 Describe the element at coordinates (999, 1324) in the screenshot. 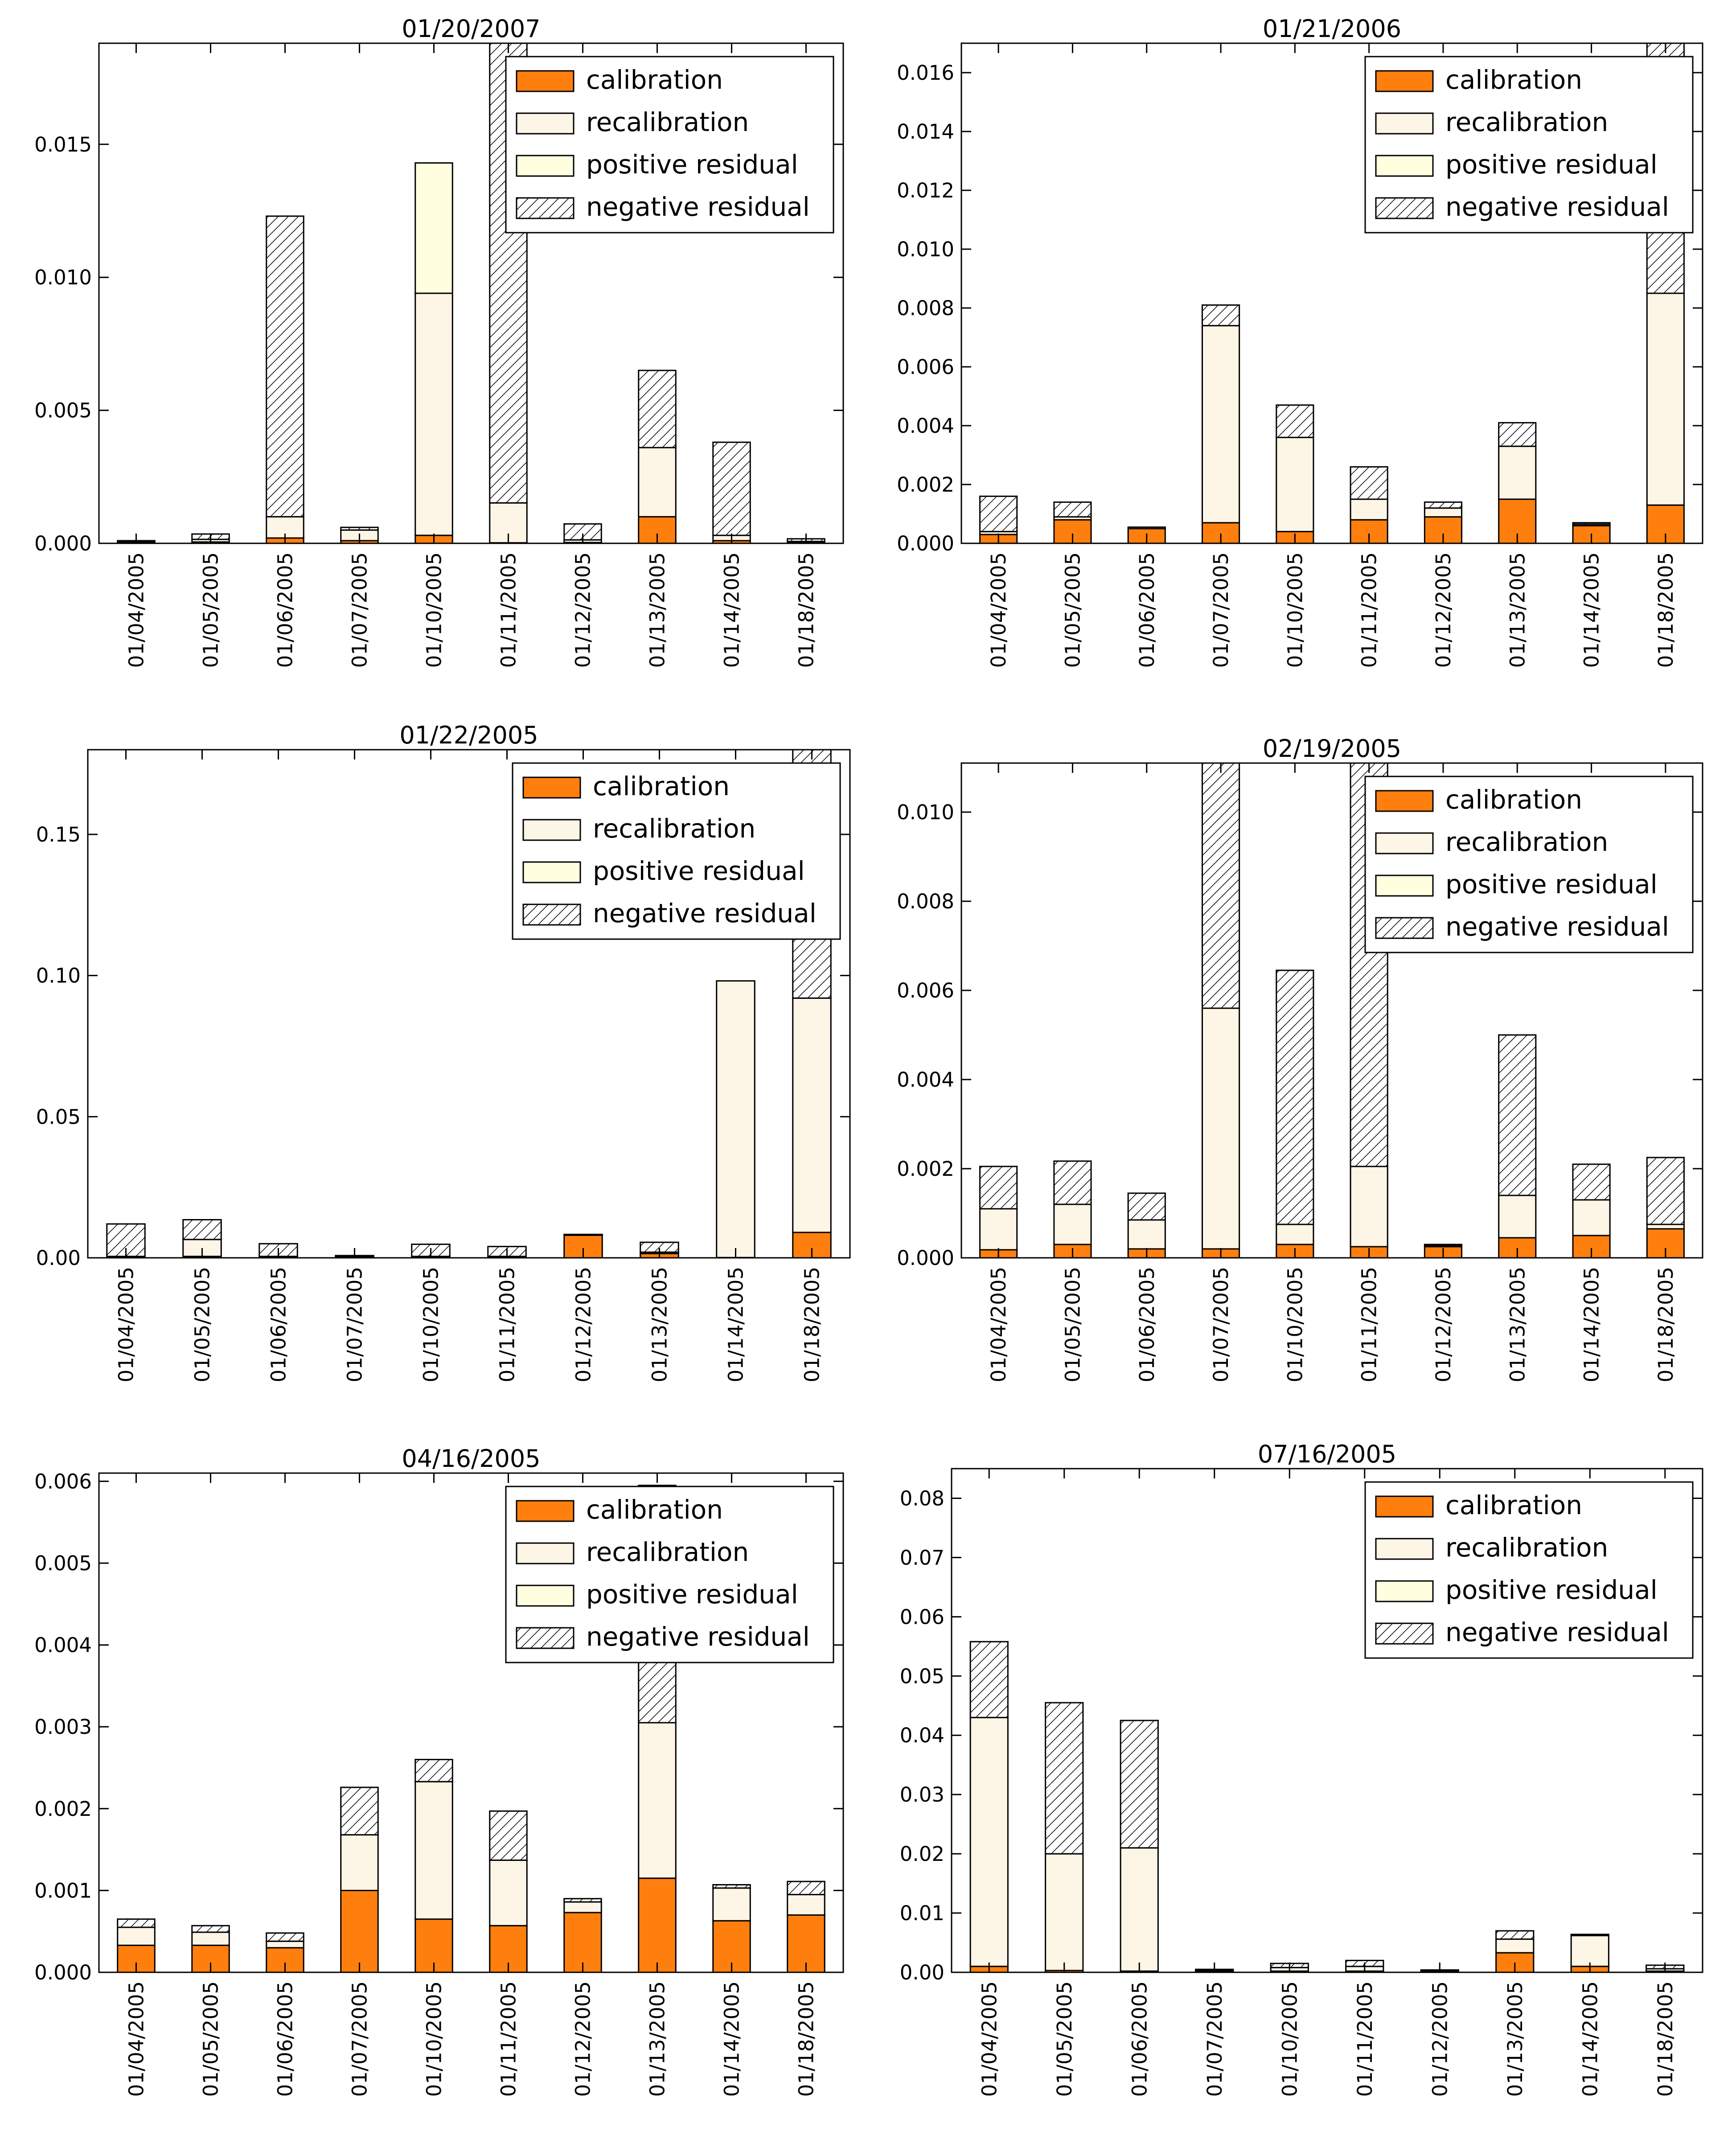

I see `x-tick-label: 01/04/2005` at that location.